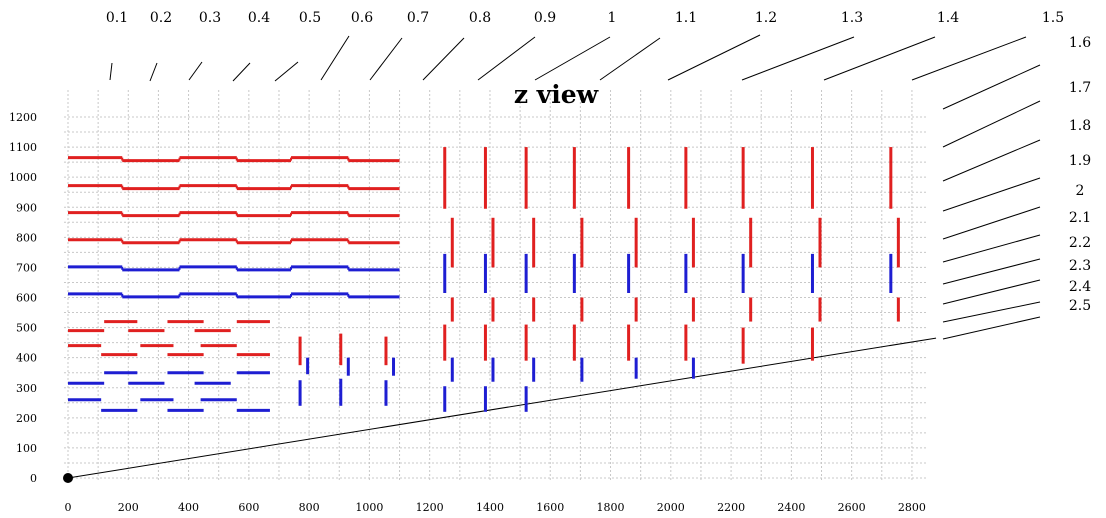 The image size is (1106, 518). What do you see at coordinates (309, 507) in the screenshot?
I see `x-tick-label: 800` at bounding box center [309, 507].